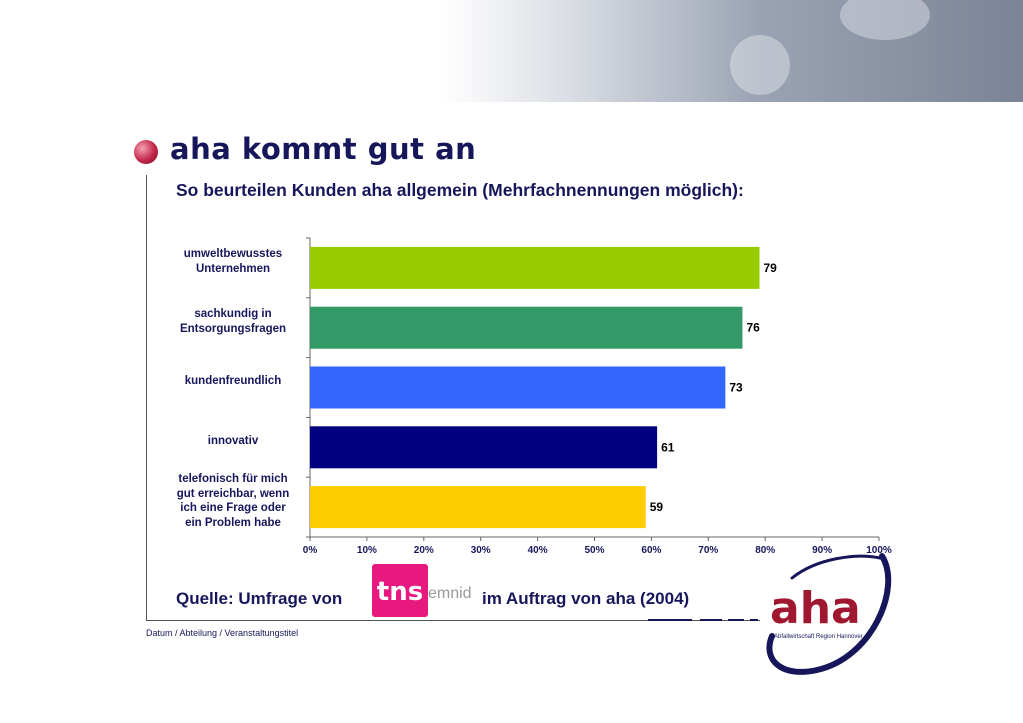 This screenshot has width=1023, height=723. I want to click on bar-value-label: 59, so click(657, 507).